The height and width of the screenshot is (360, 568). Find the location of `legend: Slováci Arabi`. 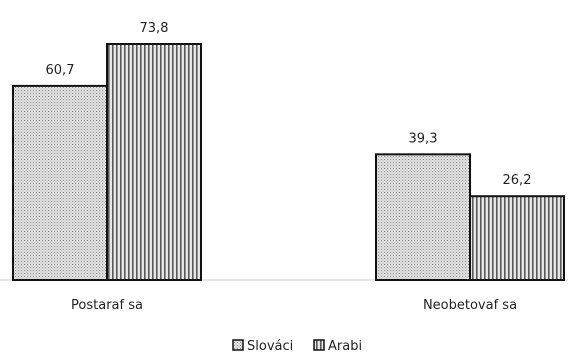

legend: Slováci Arabi is located at coordinates (297, 346).